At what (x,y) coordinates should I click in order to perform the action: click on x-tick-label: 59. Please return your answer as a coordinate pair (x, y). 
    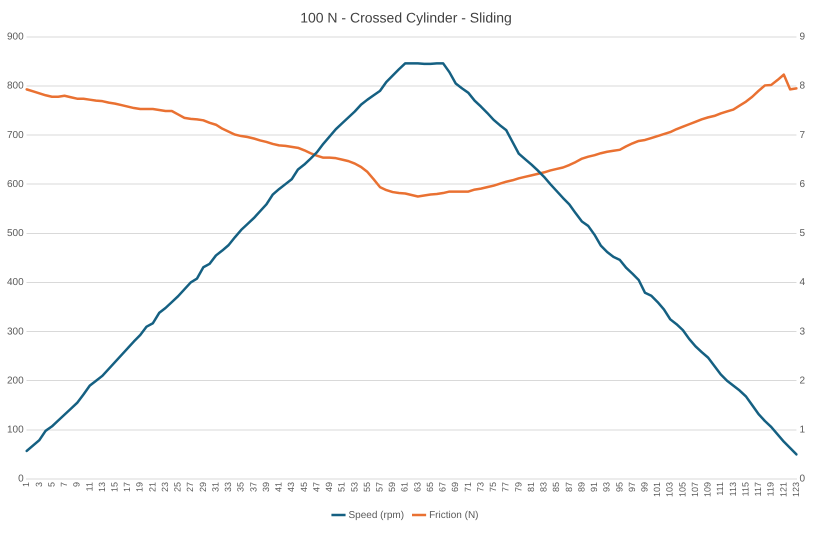
    Looking at the image, I should click on (392, 487).